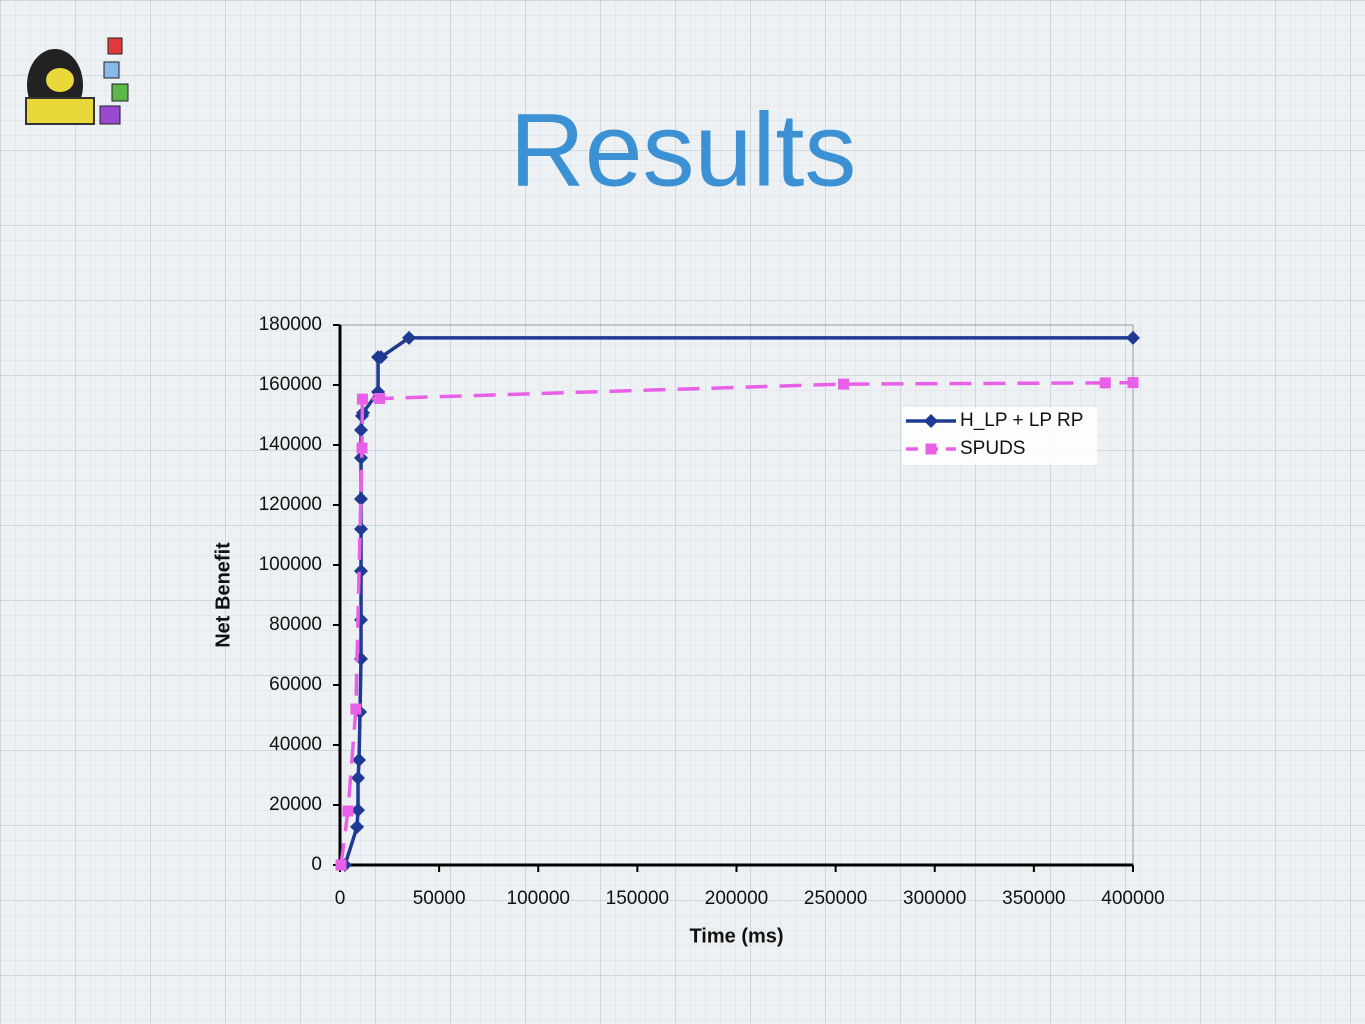  What do you see at coordinates (736, 898) in the screenshot?
I see `x-tick-label: 200000` at bounding box center [736, 898].